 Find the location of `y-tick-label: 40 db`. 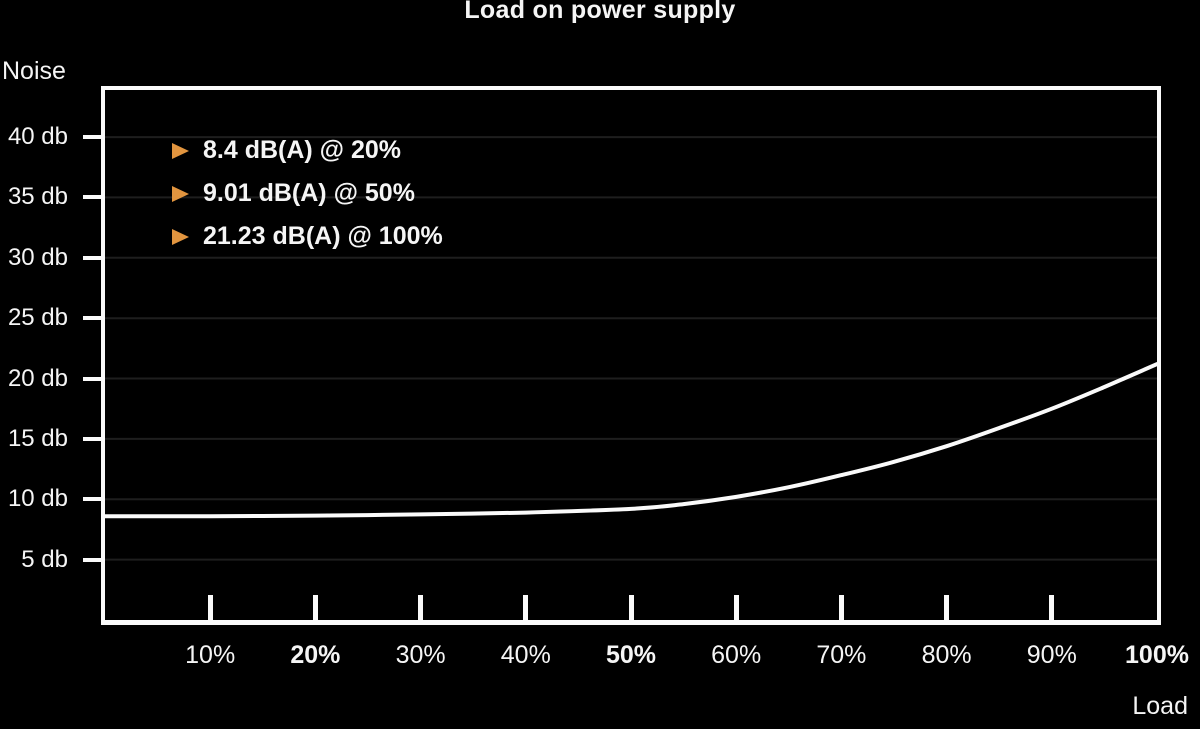

y-tick-label: 40 db is located at coordinates (37, 137).